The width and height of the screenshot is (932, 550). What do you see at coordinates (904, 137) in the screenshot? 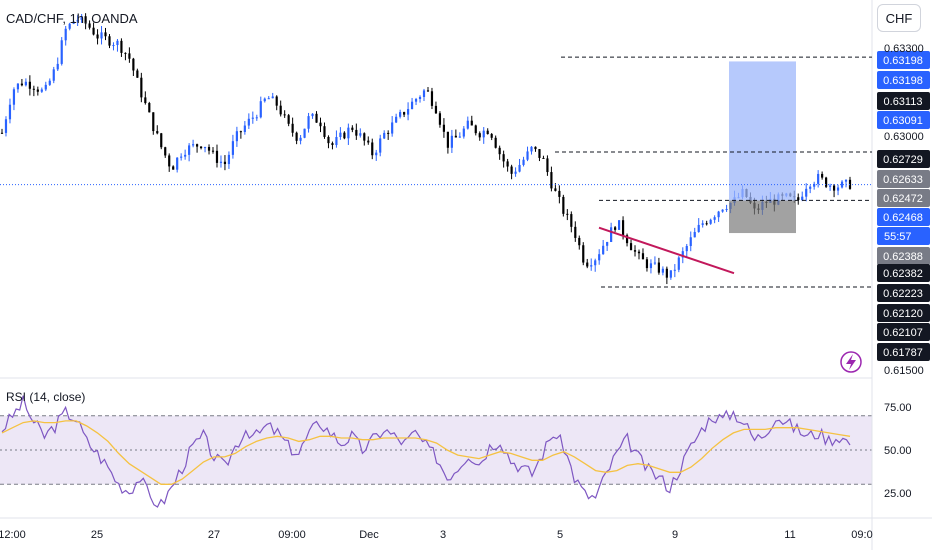
I see `price-tick: 0.63000` at bounding box center [904, 137].